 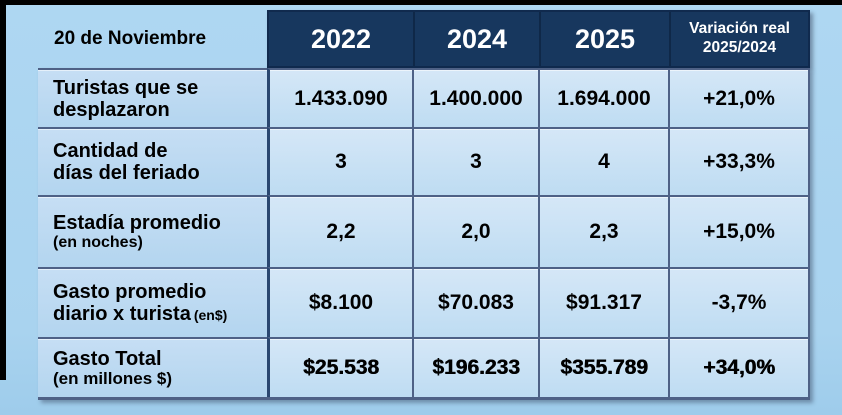 What do you see at coordinates (739, 47) in the screenshot?
I see `variation-header-line2: 2025/2024` at bounding box center [739, 47].